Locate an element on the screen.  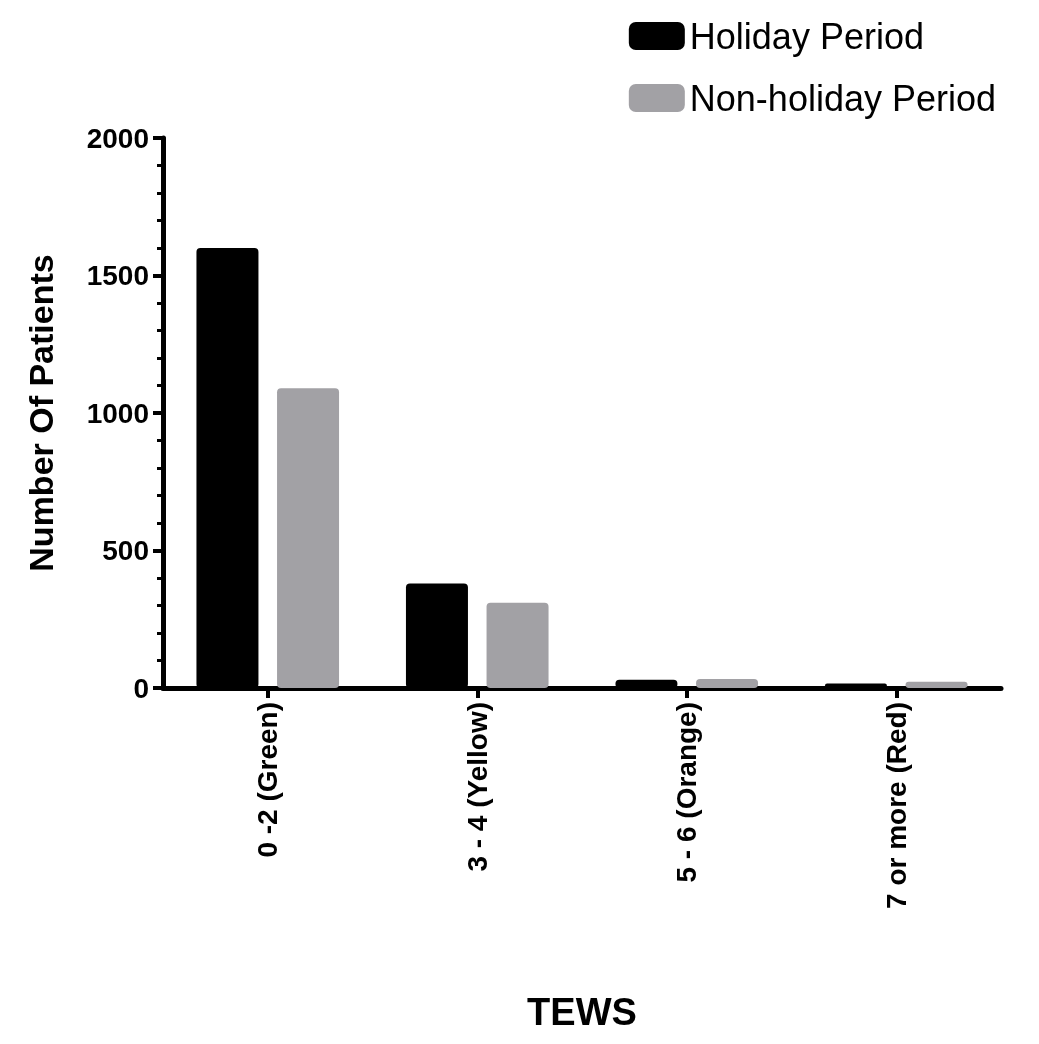
y-tick-label: 1000 is located at coordinates (117, 413).